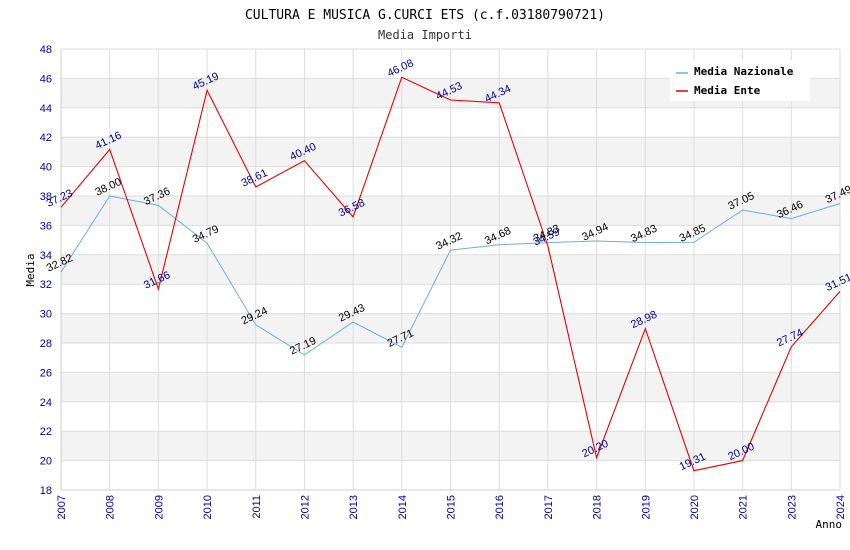 Image resolution: width=850 pixels, height=550 pixels. What do you see at coordinates (744, 507) in the screenshot?
I see `x-tick-label: 2021` at bounding box center [744, 507].